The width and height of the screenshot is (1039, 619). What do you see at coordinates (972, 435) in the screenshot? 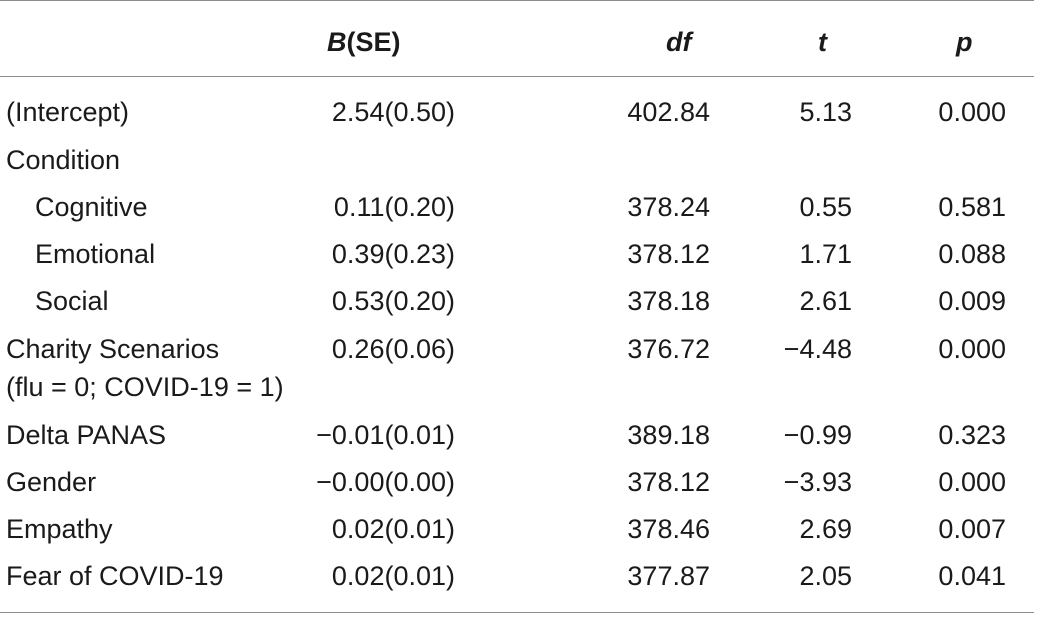
I see `cell-p: 0.323` at bounding box center [972, 435].